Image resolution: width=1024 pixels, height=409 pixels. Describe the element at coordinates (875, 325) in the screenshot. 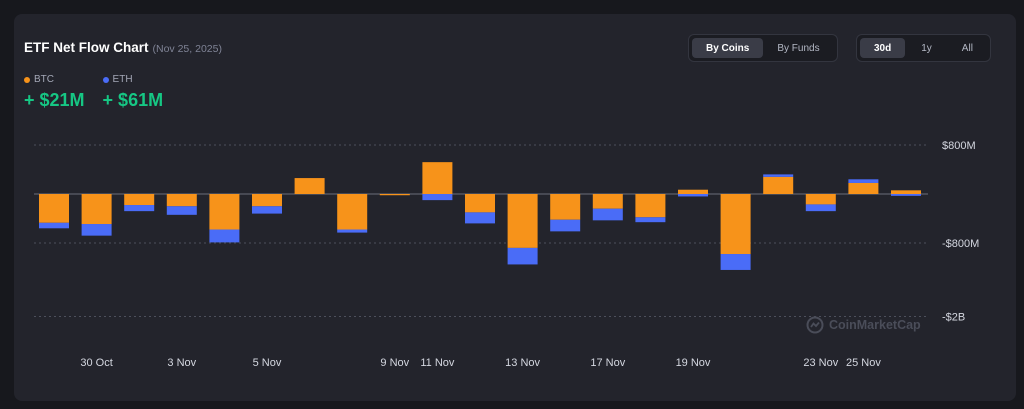

I see `watermark-text: CoinMarketCap` at that location.